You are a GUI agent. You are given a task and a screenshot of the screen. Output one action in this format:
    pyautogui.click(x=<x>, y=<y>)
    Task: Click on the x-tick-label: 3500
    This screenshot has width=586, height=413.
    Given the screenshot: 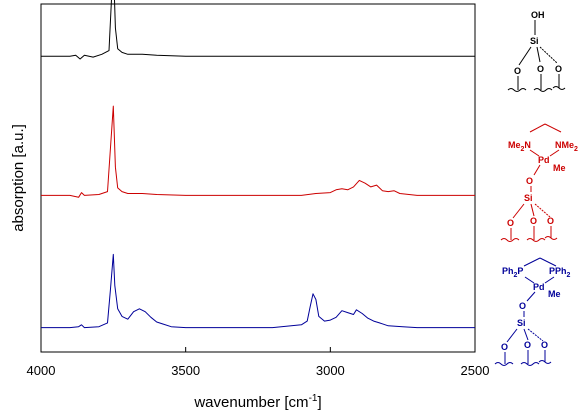 What is the action you would take?
    pyautogui.click(x=185, y=370)
    